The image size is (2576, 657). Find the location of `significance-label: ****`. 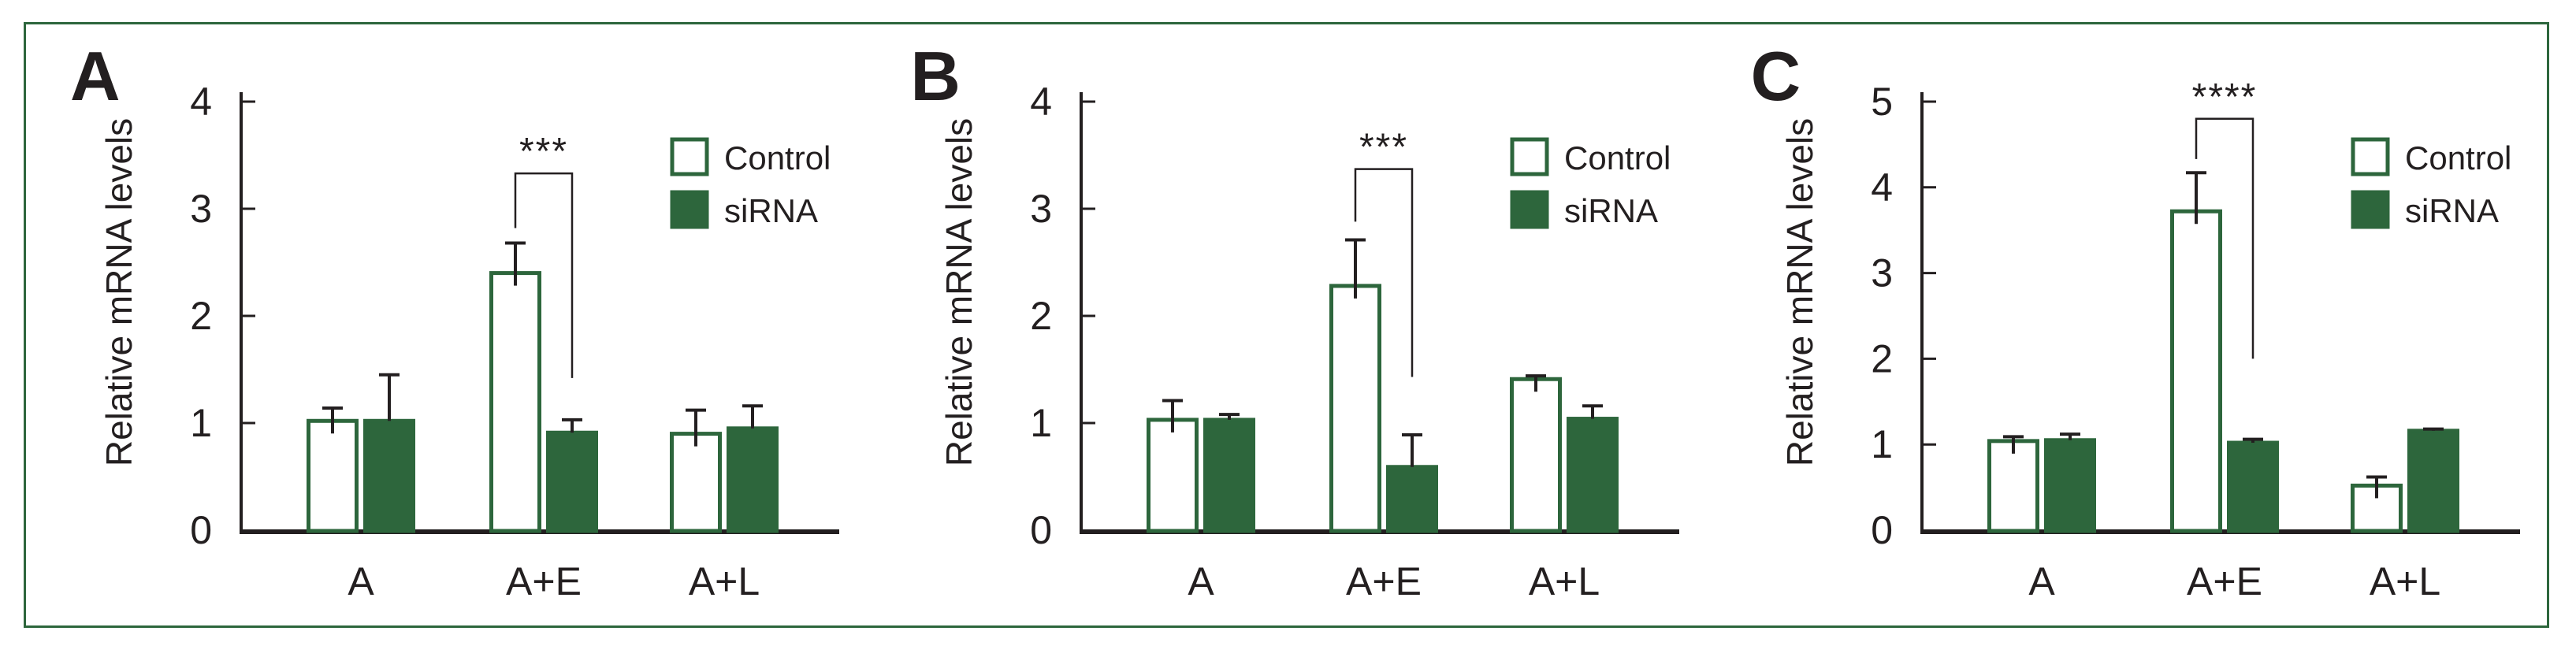

significance-label: **** is located at coordinates (2224, 97).